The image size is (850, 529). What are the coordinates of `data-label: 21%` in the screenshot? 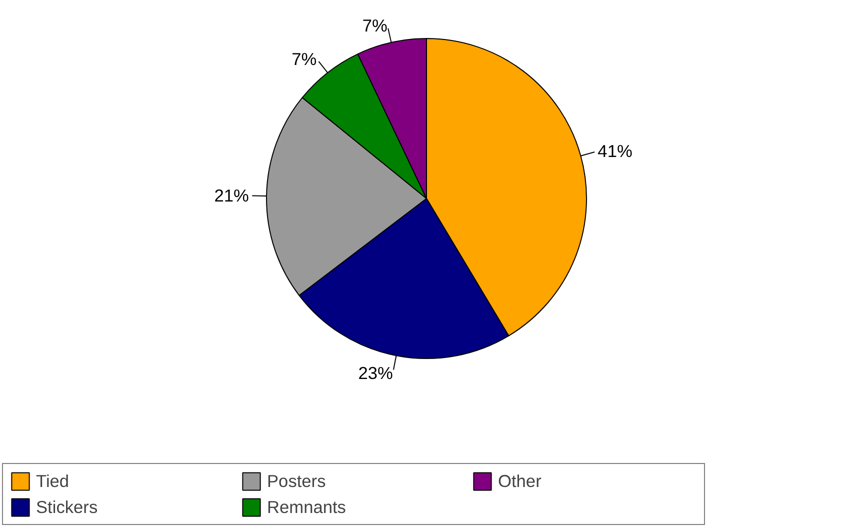 It's located at (231, 196).